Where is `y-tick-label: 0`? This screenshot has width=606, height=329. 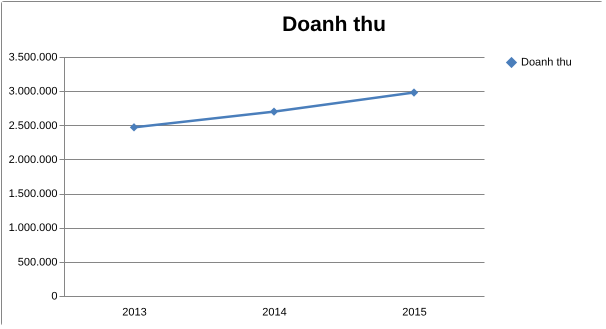
y-tick-label: 0 is located at coordinates (54, 296).